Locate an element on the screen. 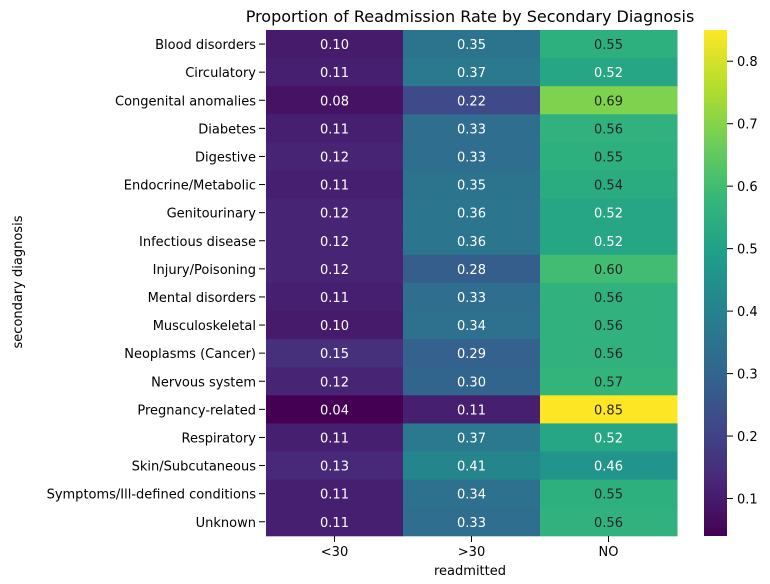 The width and height of the screenshot is (770, 584). cell-value-label: 0.10 is located at coordinates (334, 45).